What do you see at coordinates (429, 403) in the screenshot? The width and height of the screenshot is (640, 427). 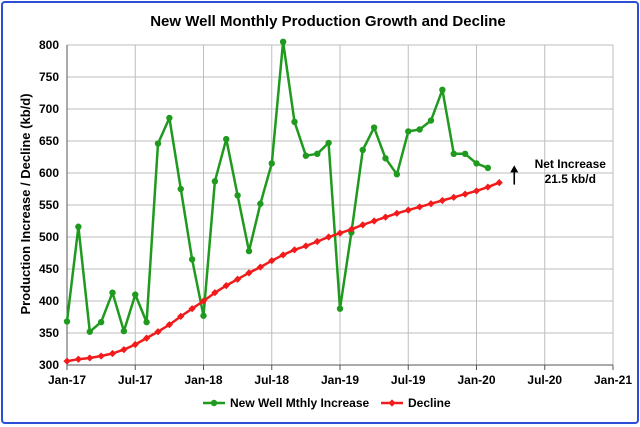 I see `legend-label-decline: Decline` at bounding box center [429, 403].